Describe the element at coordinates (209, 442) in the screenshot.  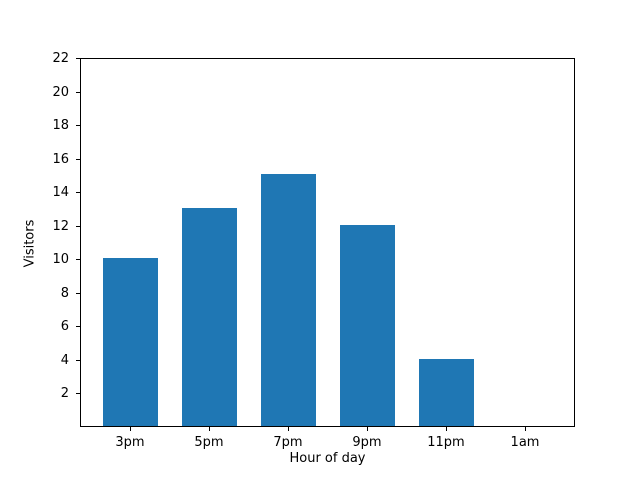
I see `x-tick-label: 5pm` at that location.